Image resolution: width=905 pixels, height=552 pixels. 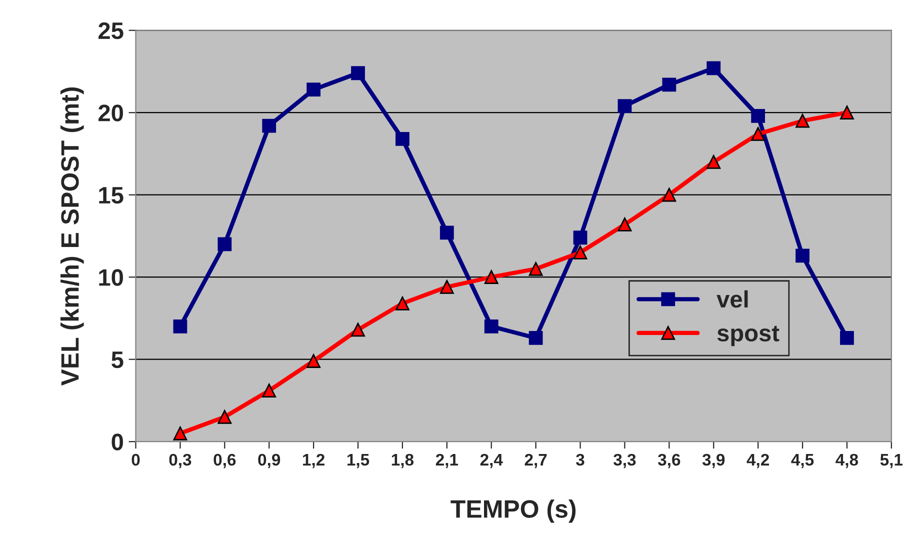 What do you see at coordinates (580, 460) in the screenshot?
I see `x-tick-label: 3` at bounding box center [580, 460].